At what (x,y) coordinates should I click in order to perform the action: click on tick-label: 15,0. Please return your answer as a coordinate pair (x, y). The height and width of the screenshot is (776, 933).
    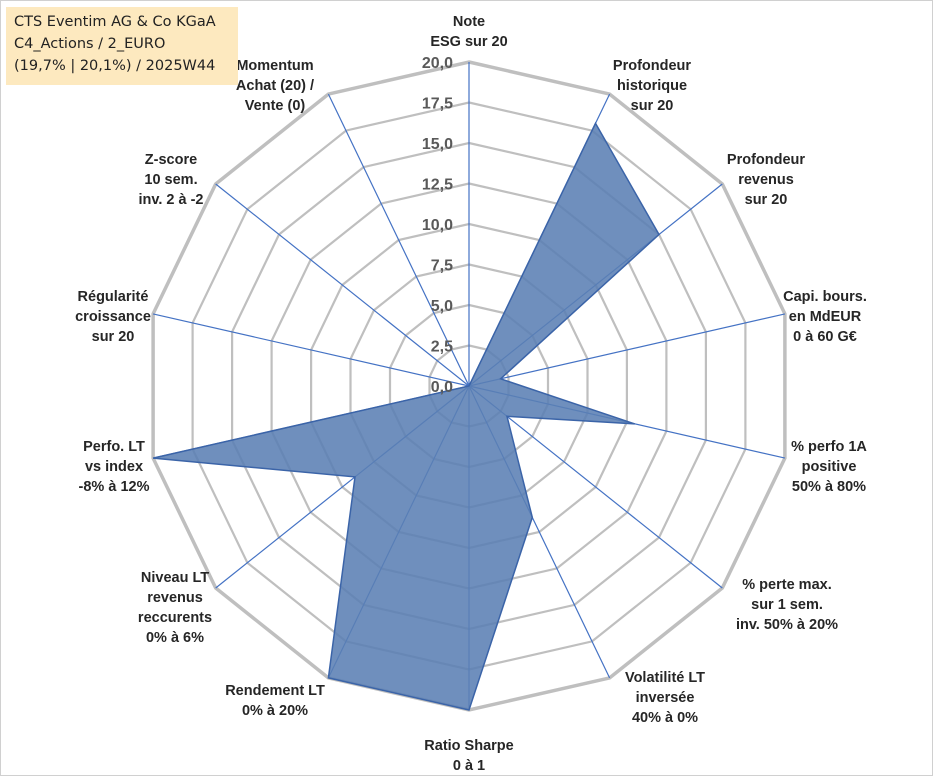
    Looking at the image, I should click on (437, 144).